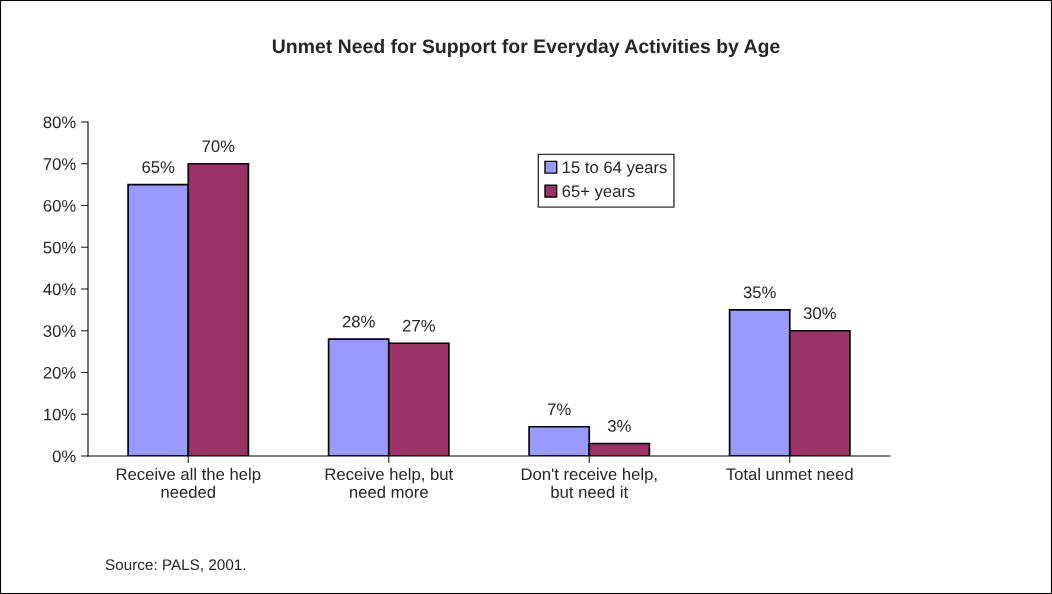  What do you see at coordinates (389, 482) in the screenshot?
I see `x-tick-label: Receive help, but need more` at bounding box center [389, 482].